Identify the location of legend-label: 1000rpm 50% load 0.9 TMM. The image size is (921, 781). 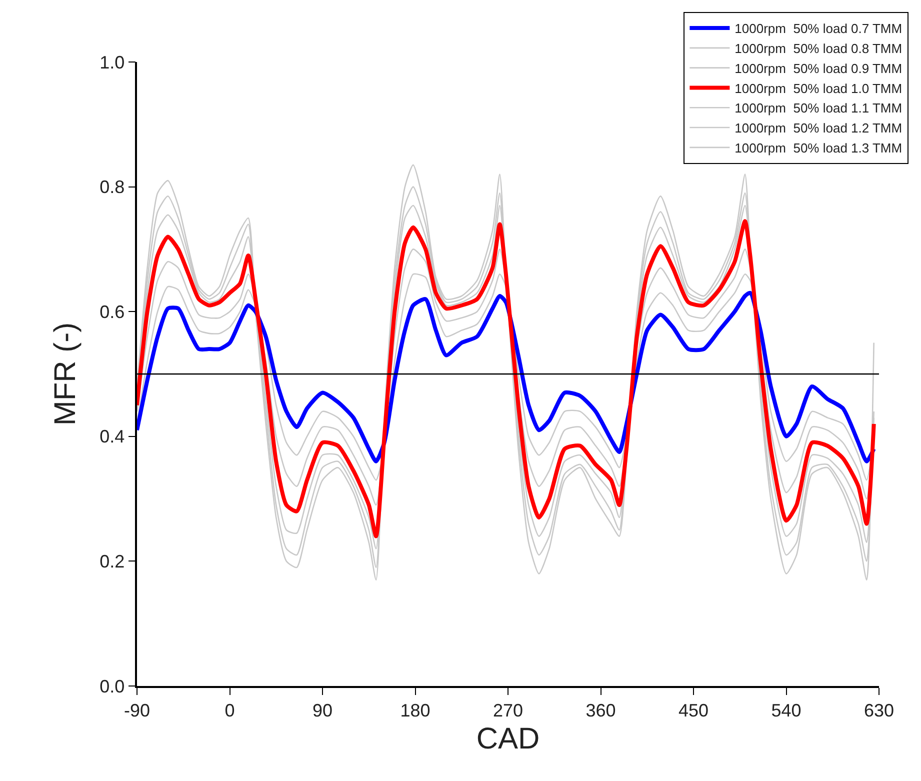
(818, 68).